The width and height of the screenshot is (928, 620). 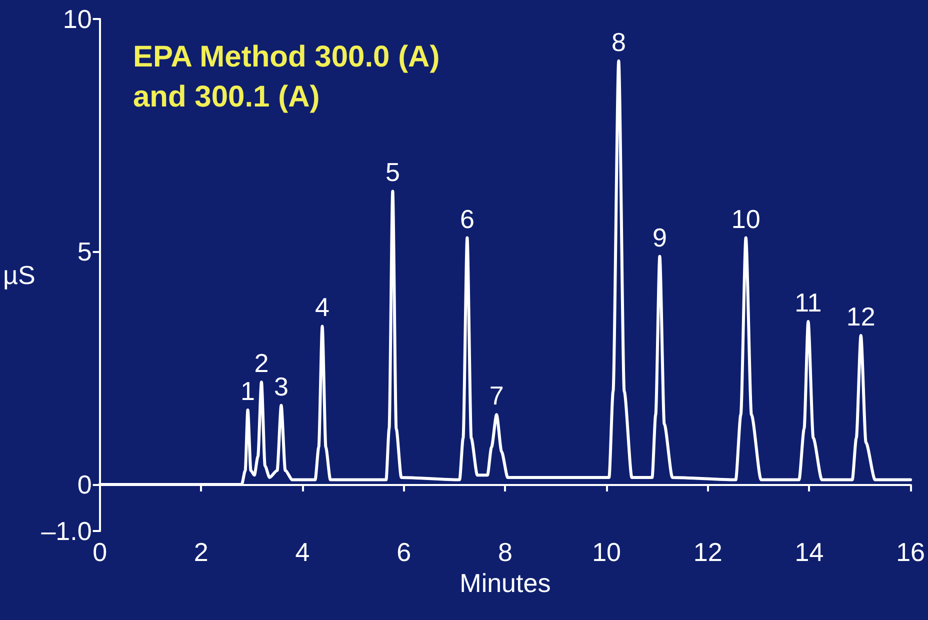 What do you see at coordinates (861, 317) in the screenshot?
I see `annotation: 12` at bounding box center [861, 317].